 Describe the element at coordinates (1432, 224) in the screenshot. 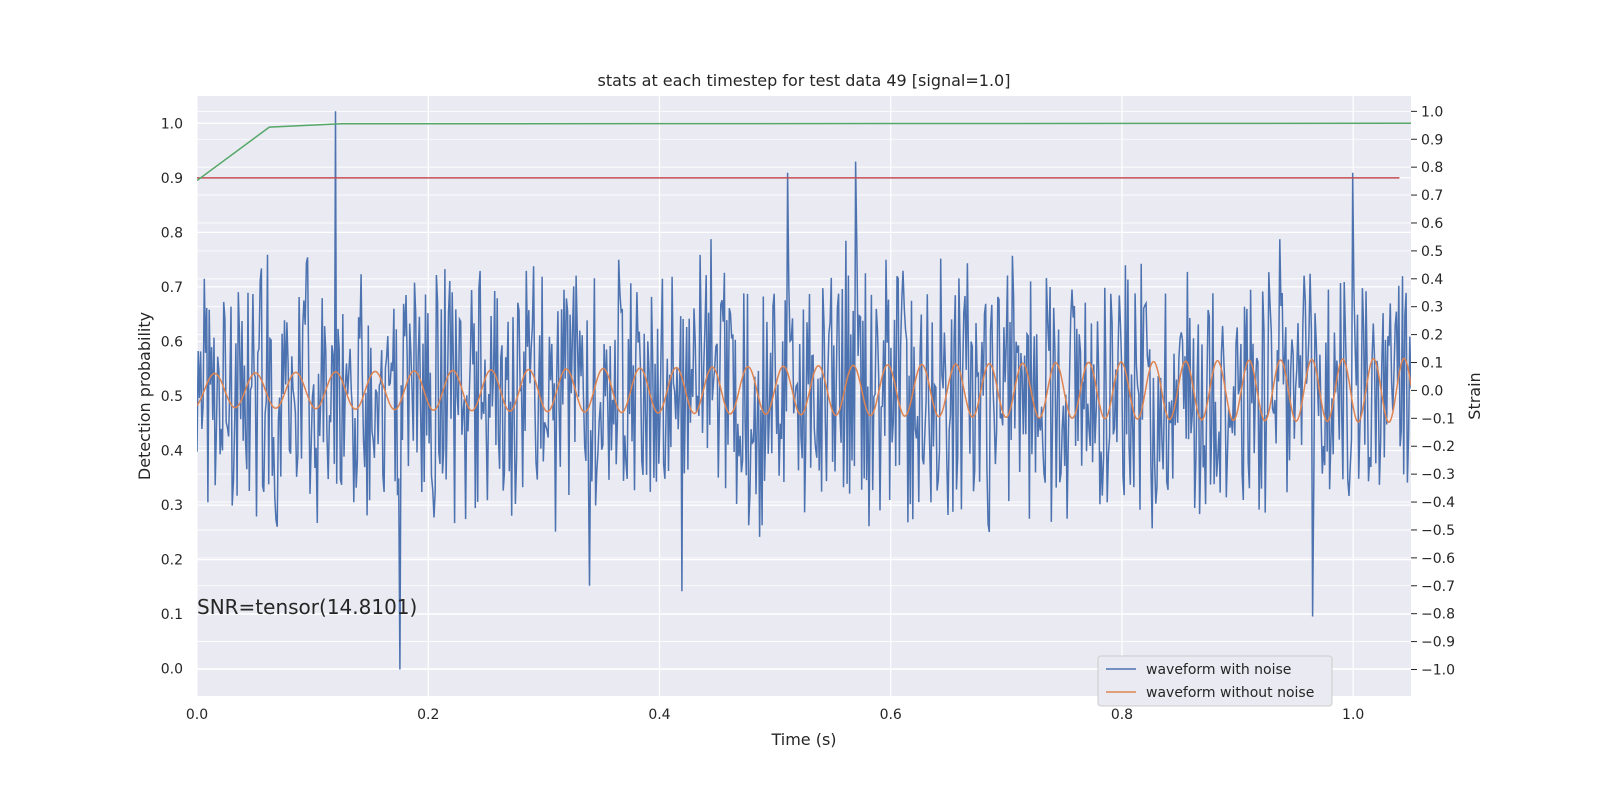

I see `y2-tick-label: 0.6` at that location.